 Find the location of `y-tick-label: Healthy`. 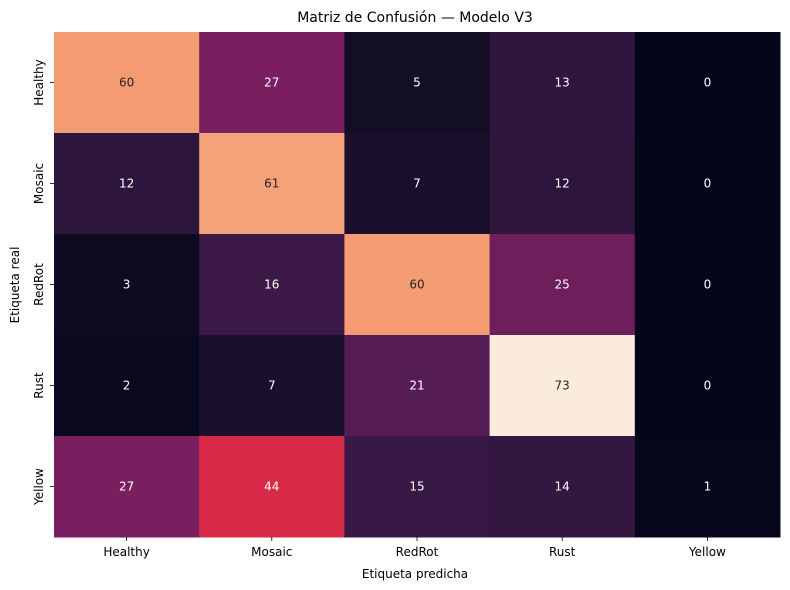

y-tick-label: Healthy is located at coordinates (39, 82).